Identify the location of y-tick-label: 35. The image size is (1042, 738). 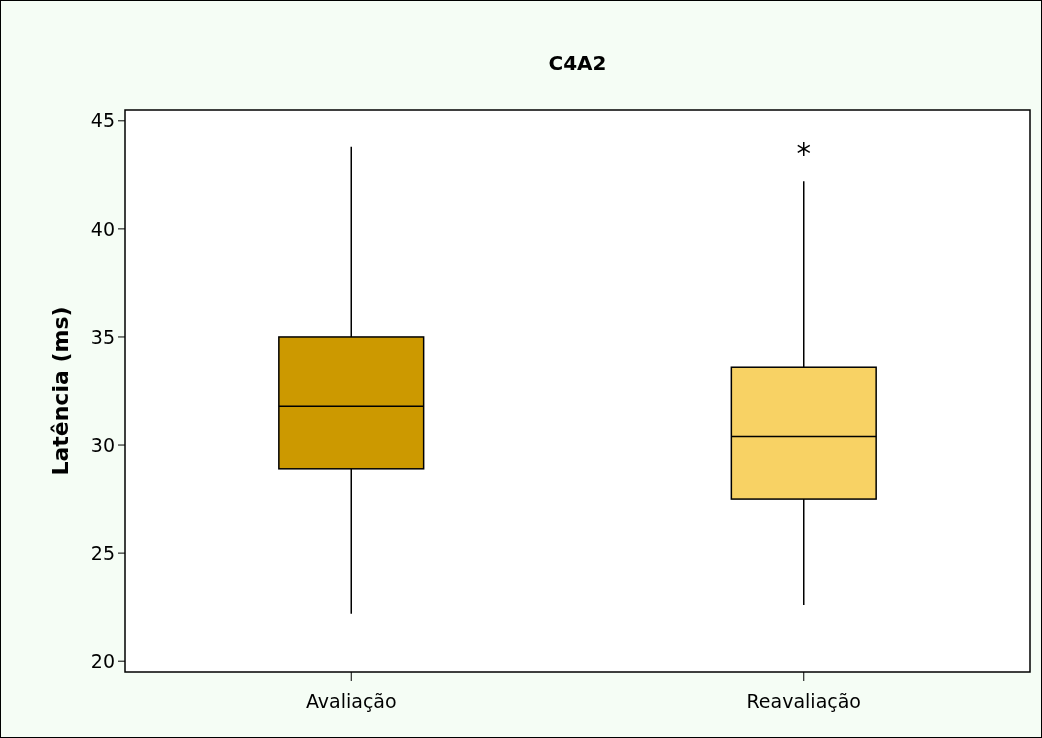
(102, 336).